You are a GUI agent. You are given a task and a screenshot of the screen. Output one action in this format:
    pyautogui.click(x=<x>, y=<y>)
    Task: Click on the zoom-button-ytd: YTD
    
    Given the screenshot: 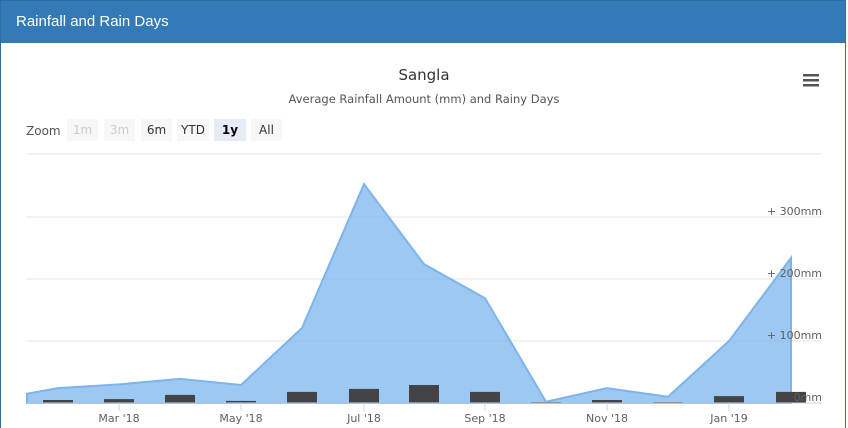 What is the action you would take?
    pyautogui.click(x=193, y=130)
    